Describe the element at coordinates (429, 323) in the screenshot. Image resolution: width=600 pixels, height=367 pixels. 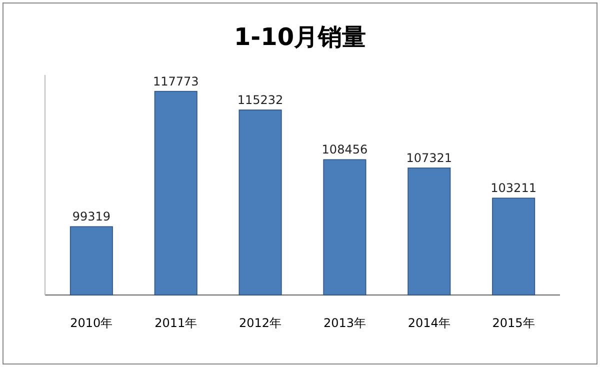
I see `x-tick-label: 2014年` at that location.